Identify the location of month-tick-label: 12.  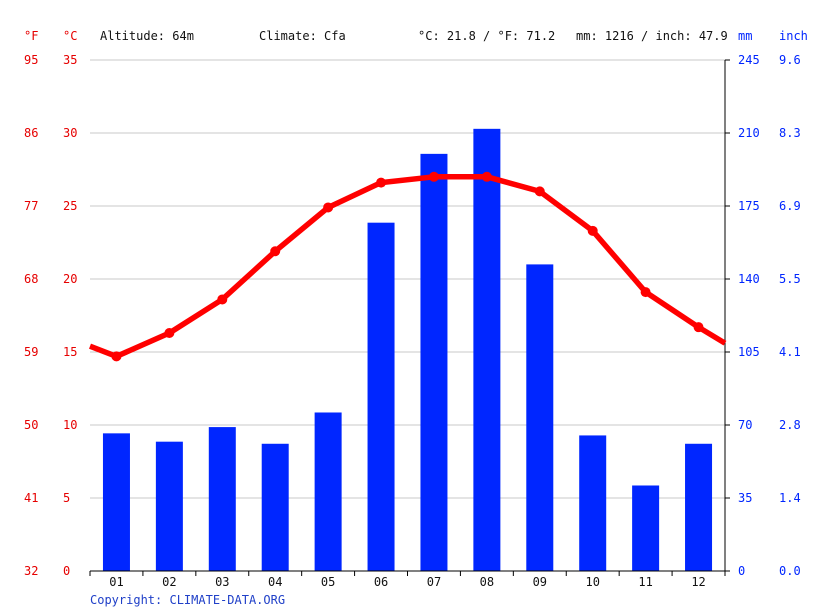
(698, 582).